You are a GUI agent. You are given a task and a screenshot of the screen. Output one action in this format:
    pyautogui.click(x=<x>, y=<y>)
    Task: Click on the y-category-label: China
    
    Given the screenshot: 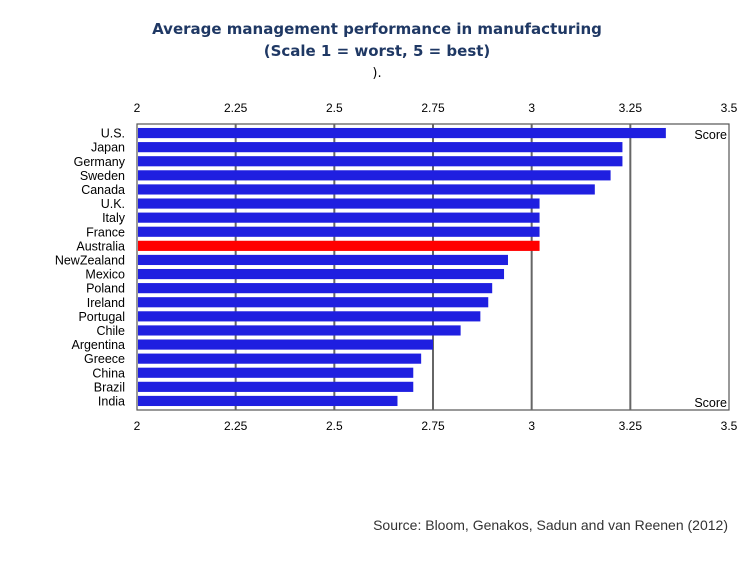 What is the action you would take?
    pyautogui.click(x=108, y=373)
    